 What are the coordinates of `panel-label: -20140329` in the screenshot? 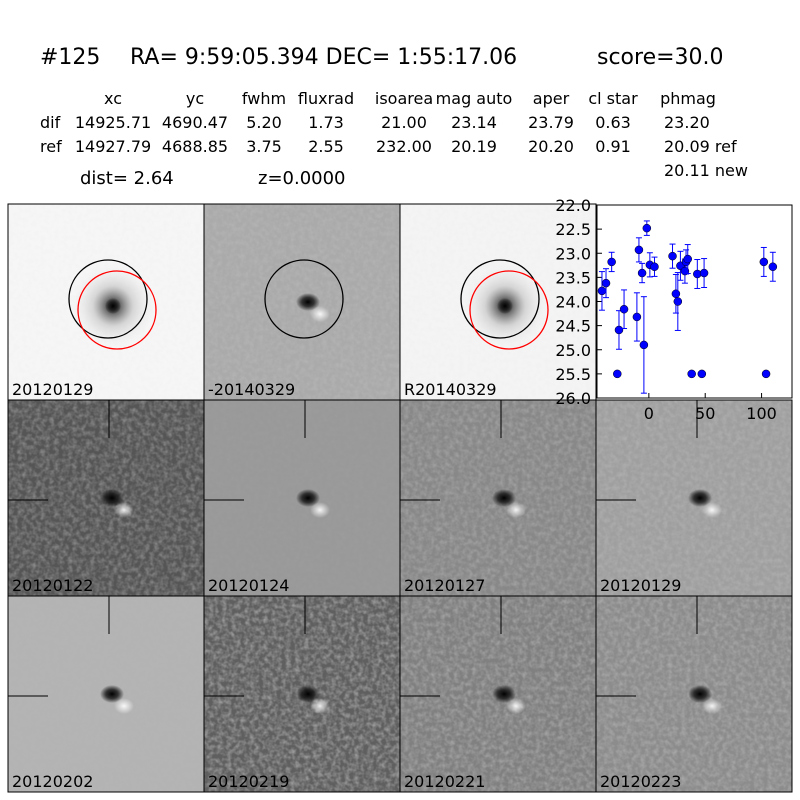 It's located at (251, 389).